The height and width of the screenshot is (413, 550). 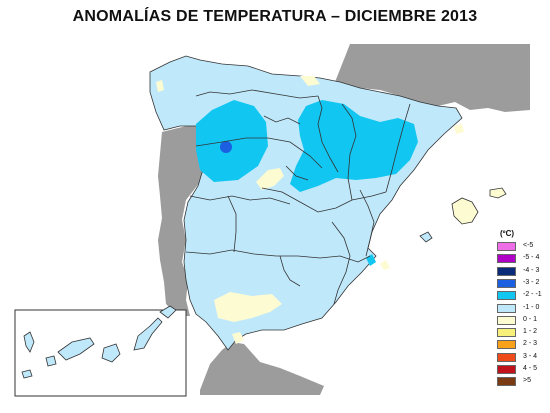 I want to click on legend-label: 1 - 2, so click(x=530, y=332).